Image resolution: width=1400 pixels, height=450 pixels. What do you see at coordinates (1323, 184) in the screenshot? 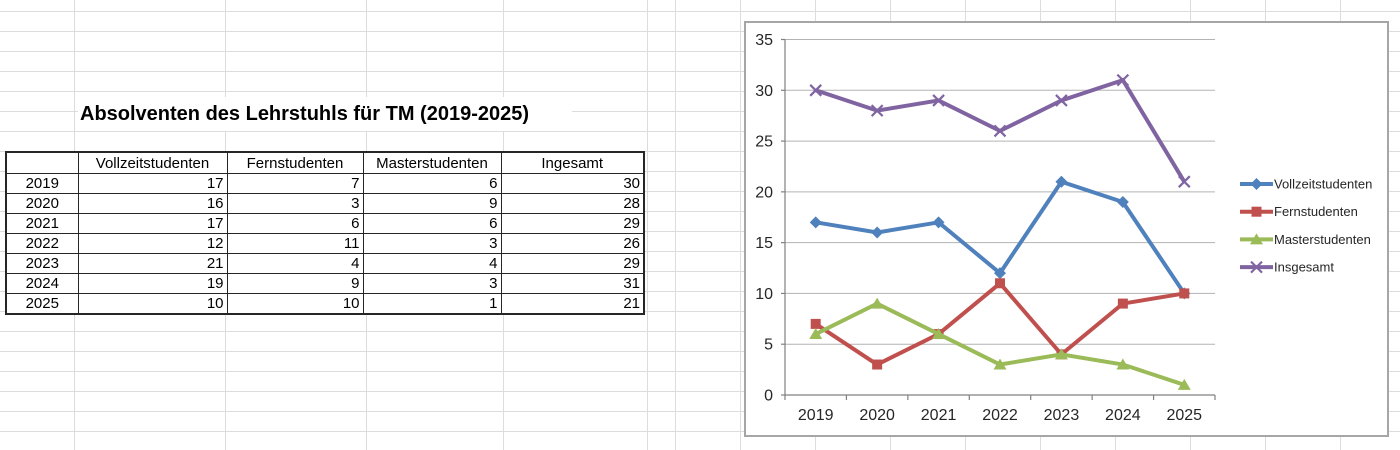
I see `legend-label: Vollzeitstudenten` at bounding box center [1323, 184].